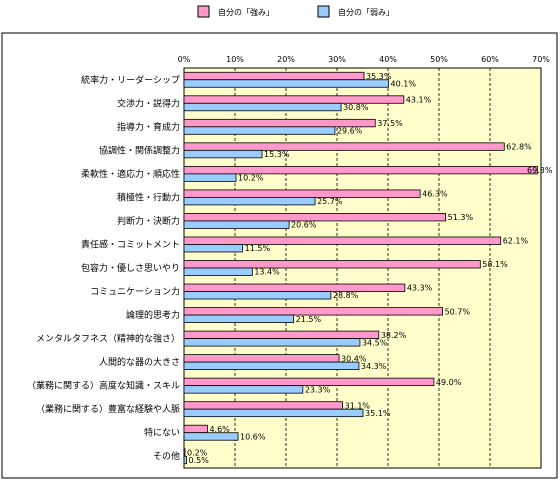  Describe the element at coordinates (356, 107) in the screenshot. I see `value-label-weakness-1: 30.8%` at that location.